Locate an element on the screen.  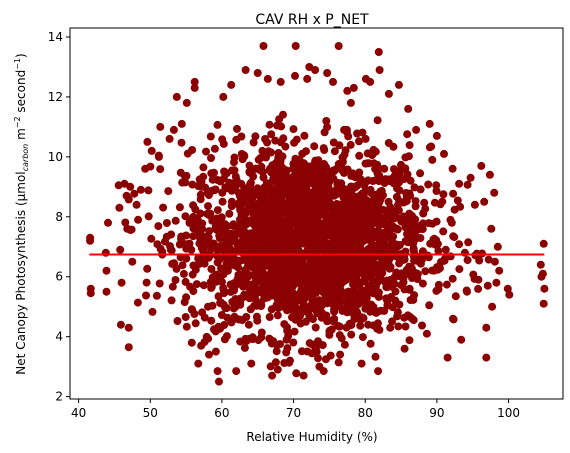
x-tick-label: 60 is located at coordinates (221, 413).